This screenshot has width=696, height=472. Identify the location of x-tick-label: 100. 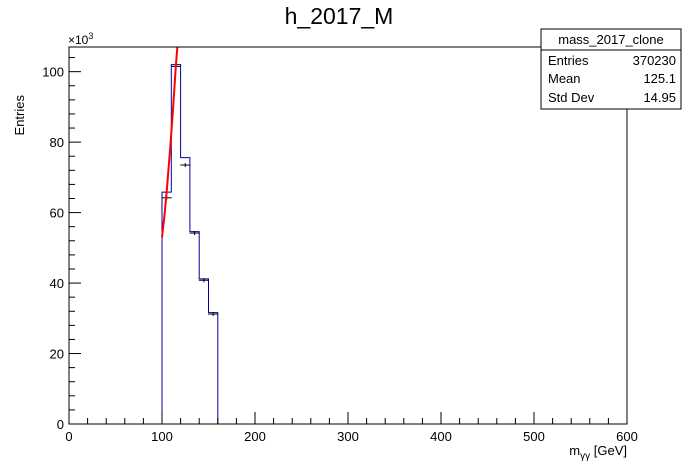
(162, 436).